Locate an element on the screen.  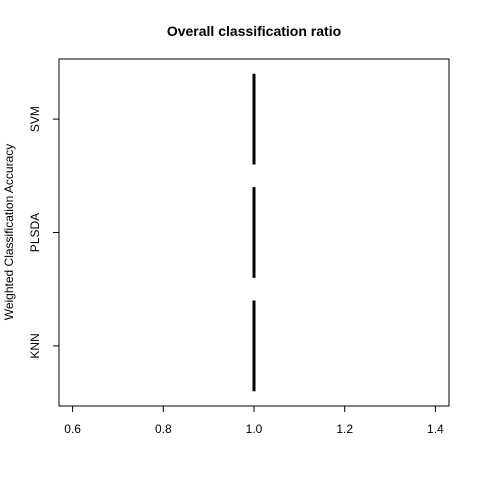
y-tick-label-svm: SVM is located at coordinates (35, 119).